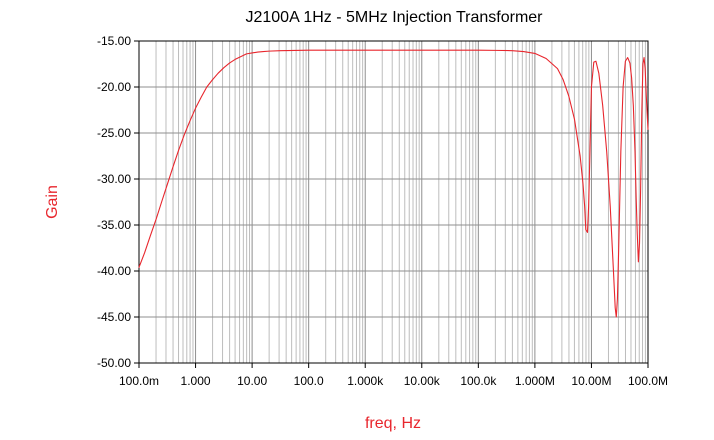 The image size is (714, 440). Describe the element at coordinates (393, 423) in the screenshot. I see `x-axis-label: freq, Hz` at that location.